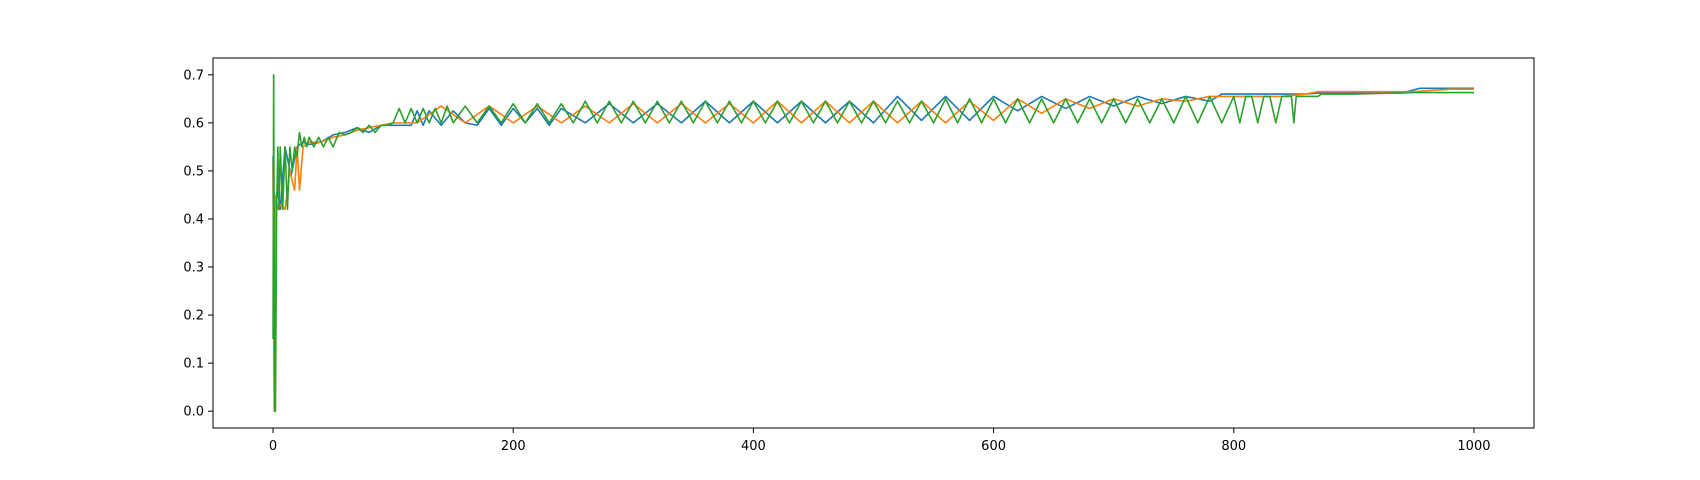 This screenshot has height=480, width=1700. What do you see at coordinates (880, 441) in the screenshot?
I see `x-axis: 0 200 400 600 800 1000` at bounding box center [880, 441].